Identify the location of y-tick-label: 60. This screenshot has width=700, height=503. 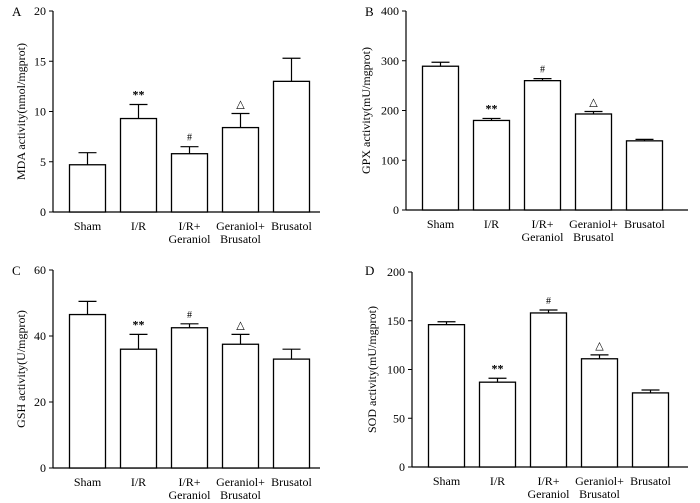
(40, 270).